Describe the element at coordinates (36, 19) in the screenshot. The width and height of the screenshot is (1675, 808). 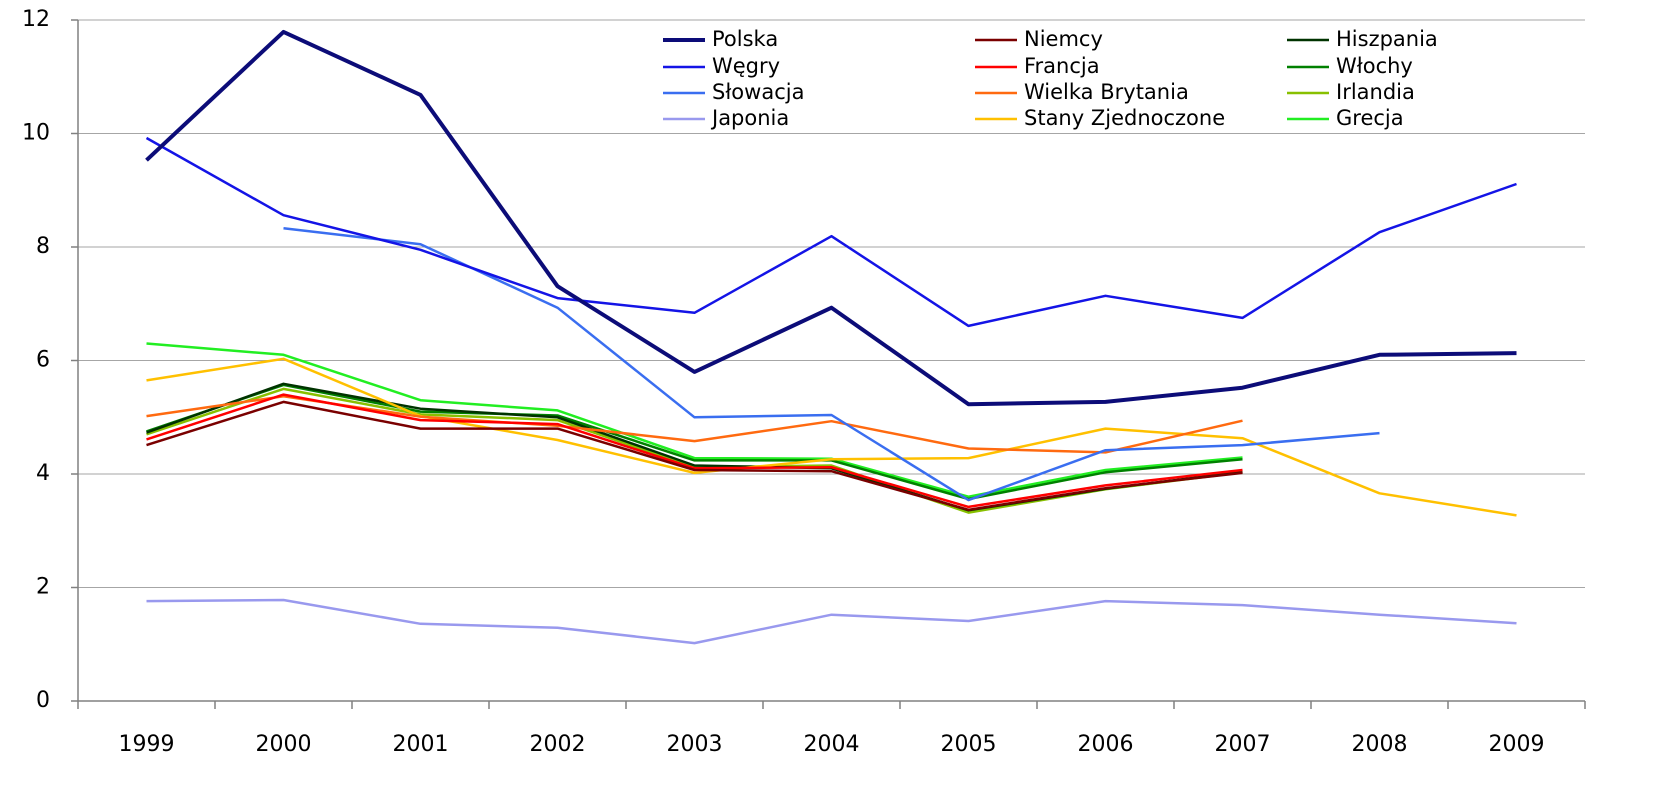
I see `y-tick-label: 12` at that location.